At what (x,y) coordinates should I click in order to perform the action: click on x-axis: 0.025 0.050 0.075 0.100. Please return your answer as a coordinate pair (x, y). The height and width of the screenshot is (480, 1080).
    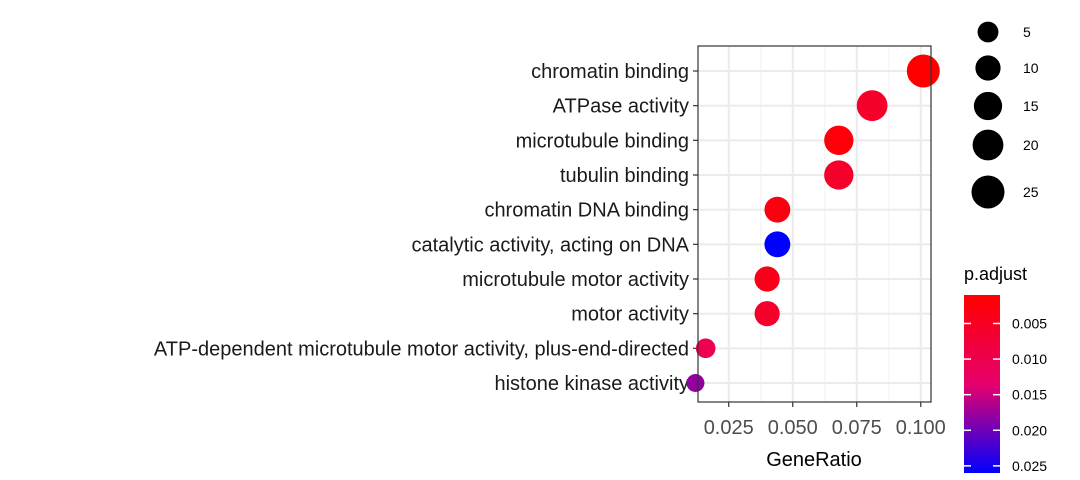
    Looking at the image, I should click on (825, 420).